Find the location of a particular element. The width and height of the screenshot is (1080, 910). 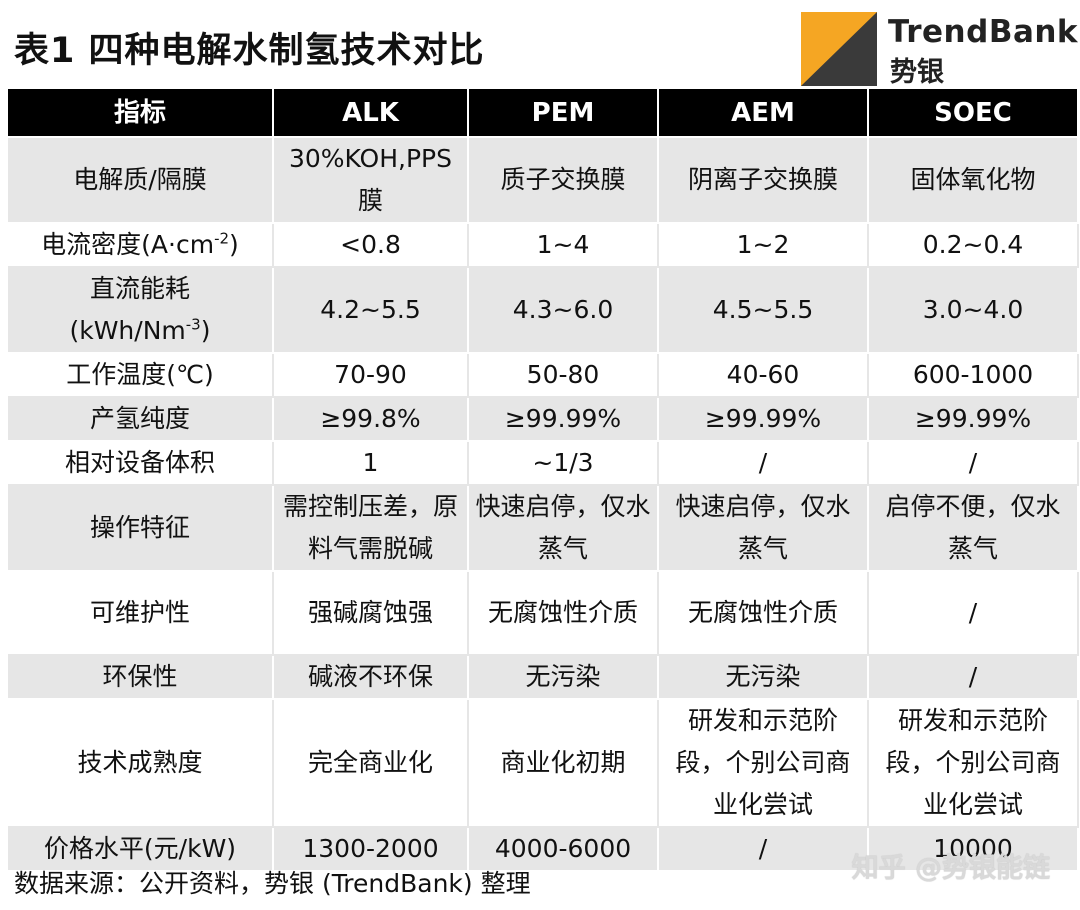

row-label: 技术成熟度 is located at coordinates (141, 763).